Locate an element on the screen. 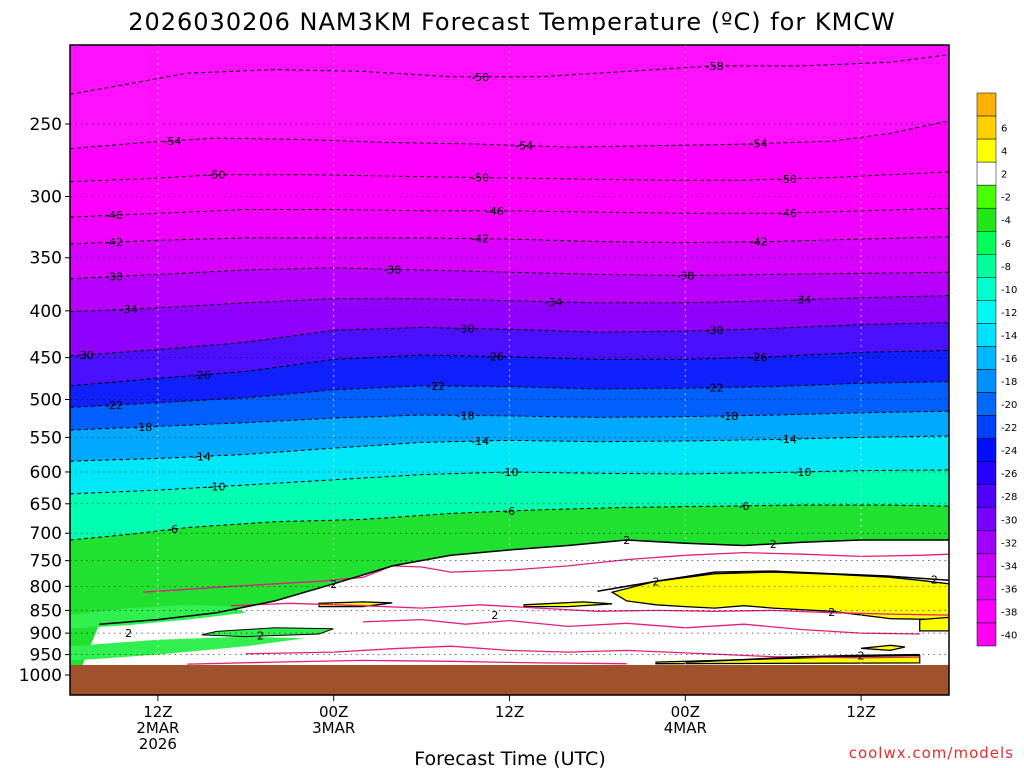 The image size is (1024, 768). colorbar-label: -40 is located at coordinates (1009, 635).